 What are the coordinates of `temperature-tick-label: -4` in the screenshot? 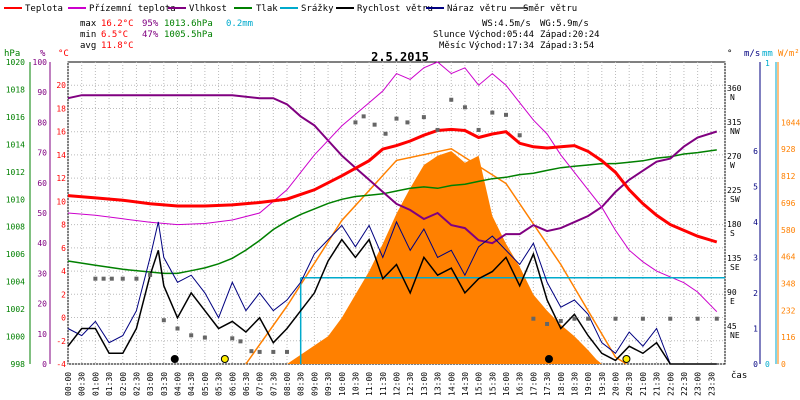 It's located at (61, 364).